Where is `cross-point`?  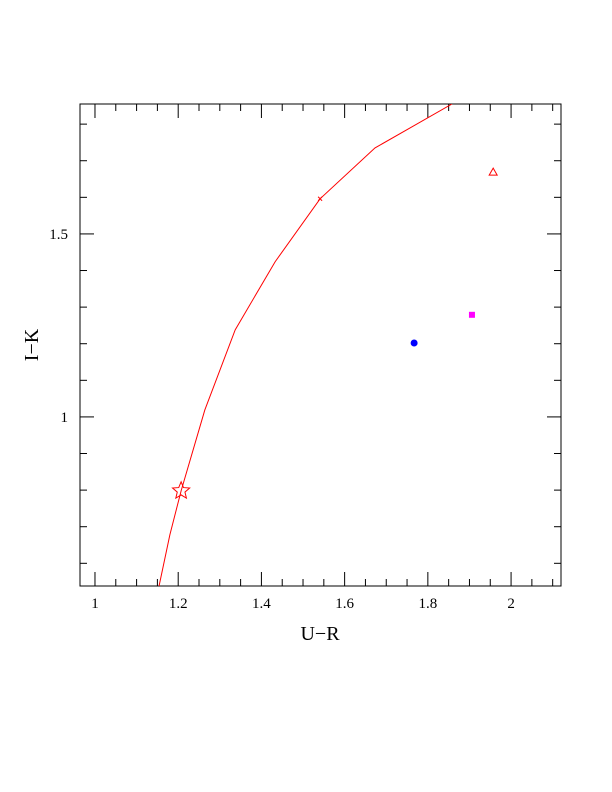
cross-point is located at coordinates (320, 199).